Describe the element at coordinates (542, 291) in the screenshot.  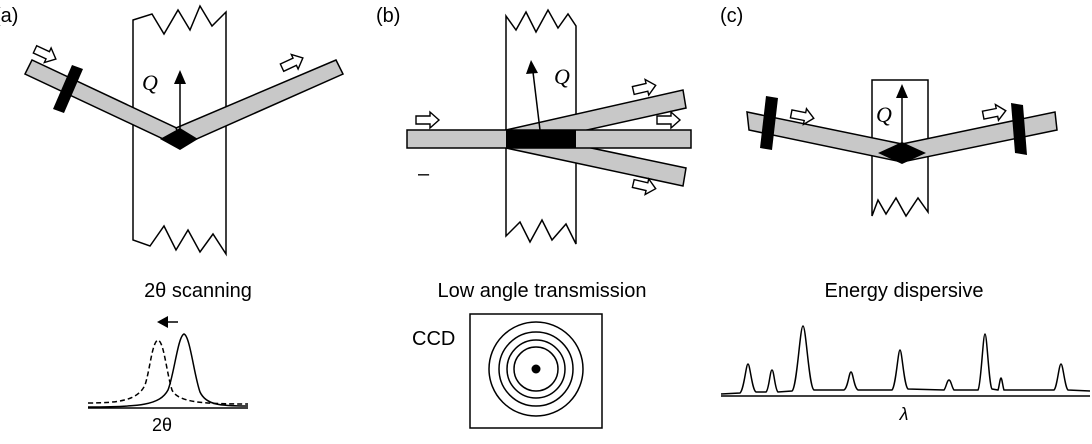
I see `panel-b-caption: Low angle transmission` at that location.